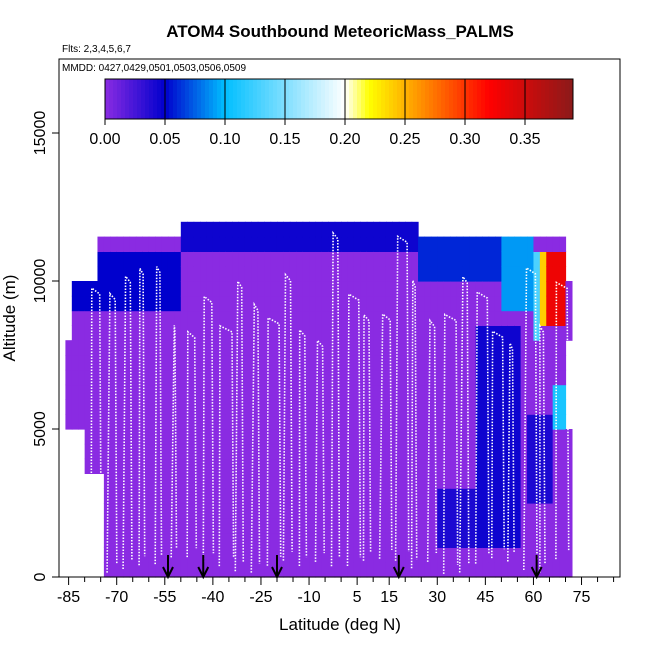 The height and width of the screenshot is (650, 650). What do you see at coordinates (437, 597) in the screenshot?
I see `x-tick-label: 30` at bounding box center [437, 597].